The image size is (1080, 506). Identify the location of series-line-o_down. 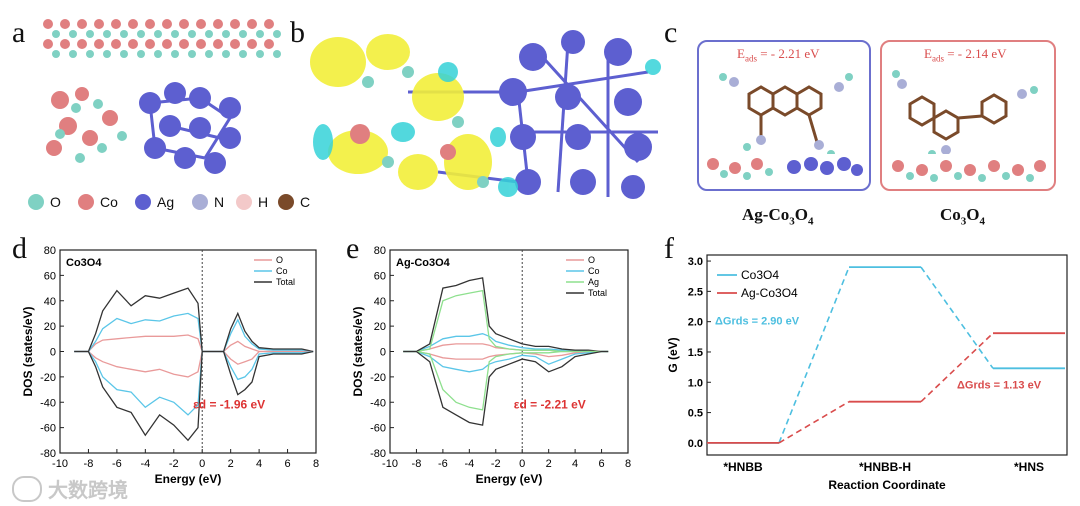
(194, 364).